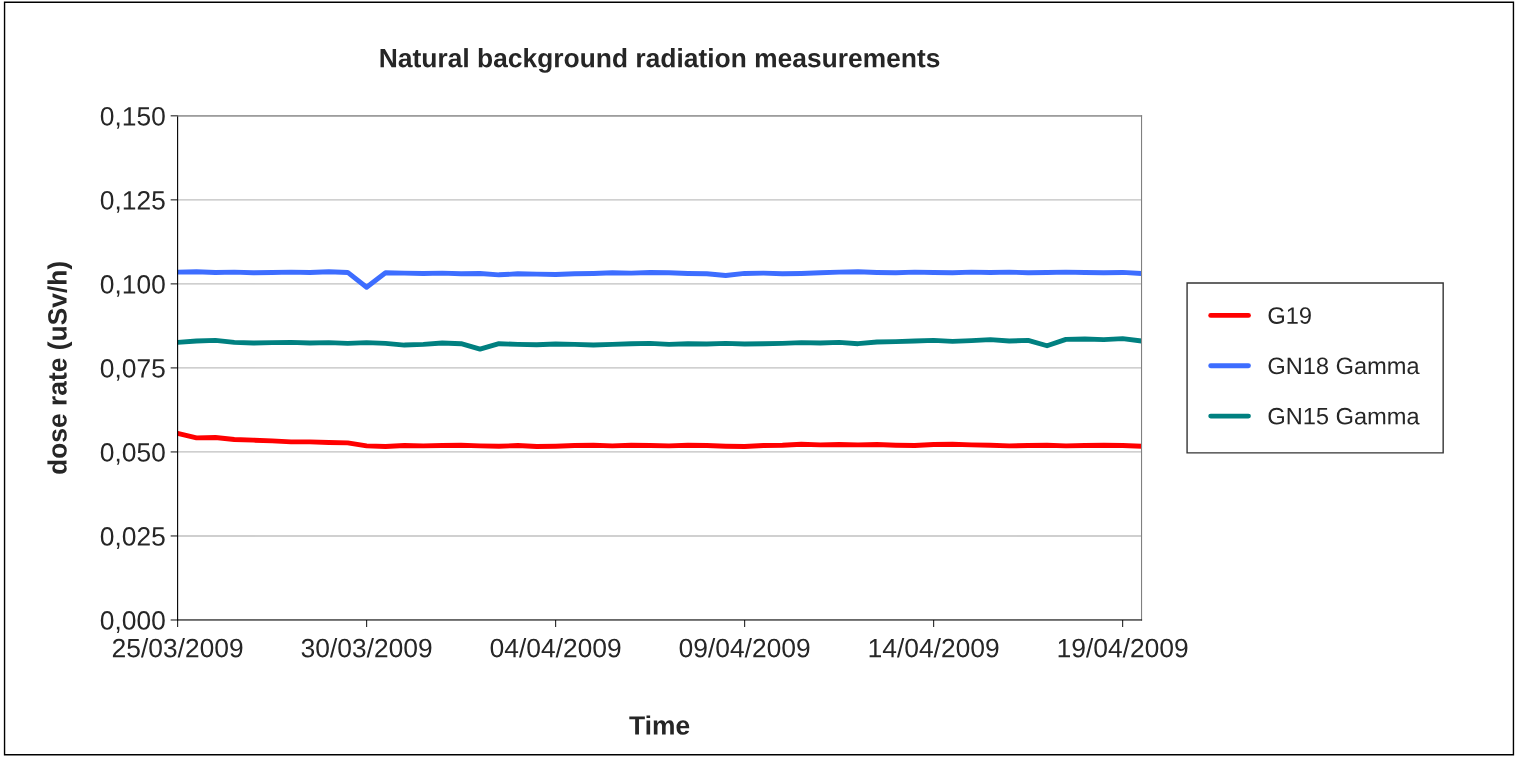  Describe the element at coordinates (132, 201) in the screenshot. I see `y-tick-label: 0,125` at that location.